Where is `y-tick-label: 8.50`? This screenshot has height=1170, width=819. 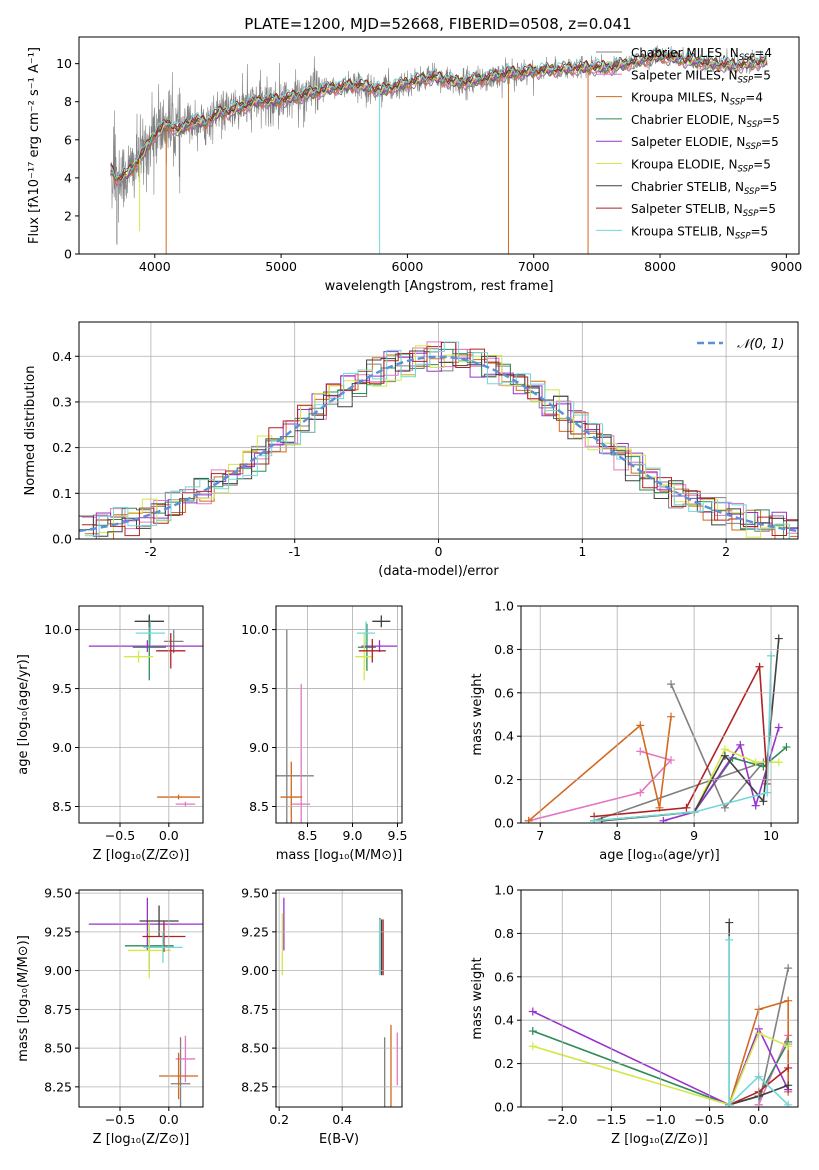 y-tick-label: 8.50 is located at coordinates (58, 1048).